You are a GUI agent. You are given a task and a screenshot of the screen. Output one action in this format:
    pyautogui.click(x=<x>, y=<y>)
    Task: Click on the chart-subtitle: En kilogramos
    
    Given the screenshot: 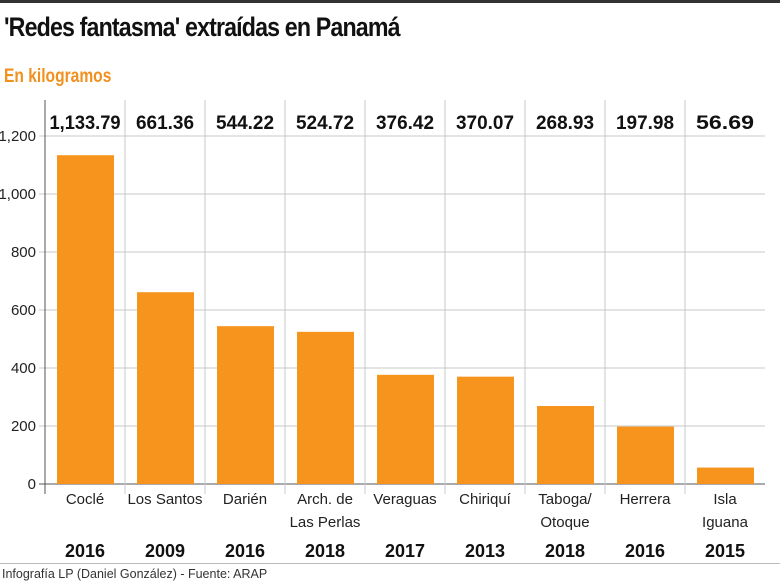 What is the action you would take?
    pyautogui.click(x=58, y=76)
    